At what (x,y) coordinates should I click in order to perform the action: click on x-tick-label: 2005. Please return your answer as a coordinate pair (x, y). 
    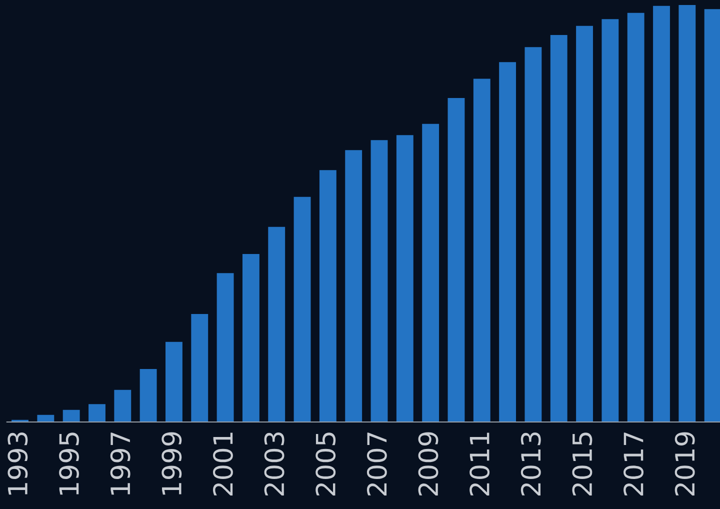
    Looking at the image, I should click on (326, 464).